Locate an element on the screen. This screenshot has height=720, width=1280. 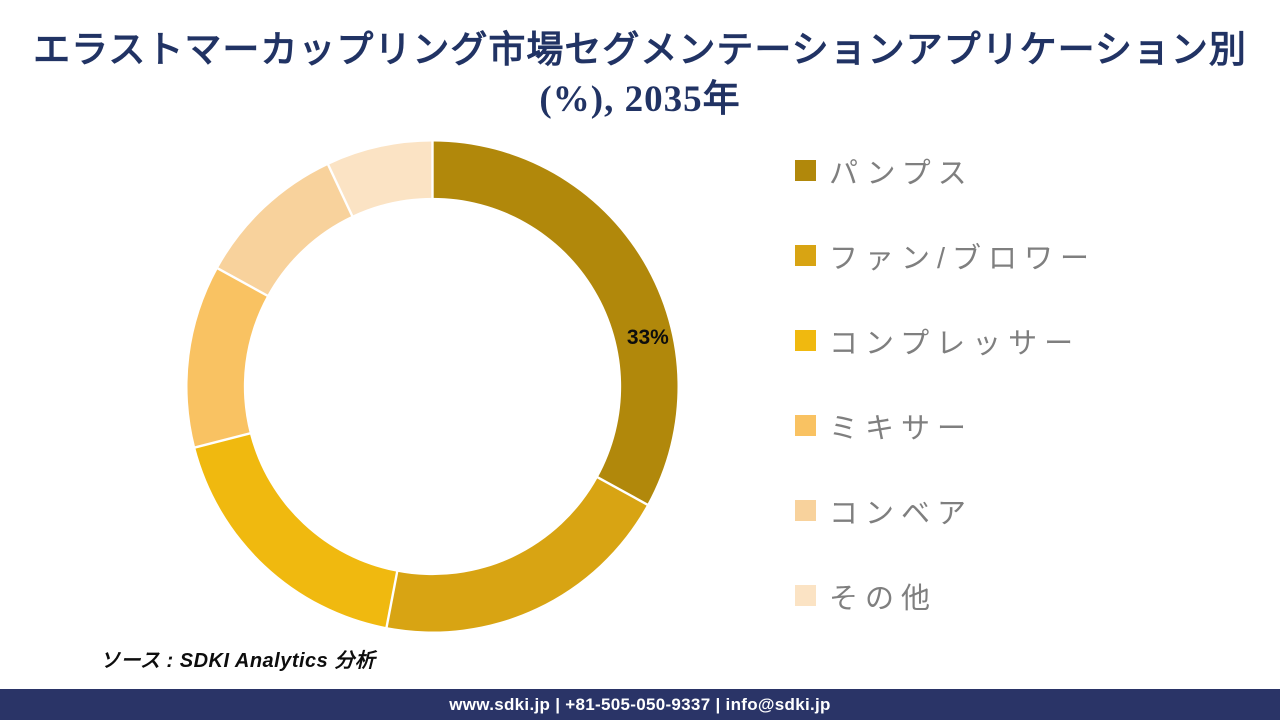
legend-label: コンプレッサー is located at coordinates (955, 343).